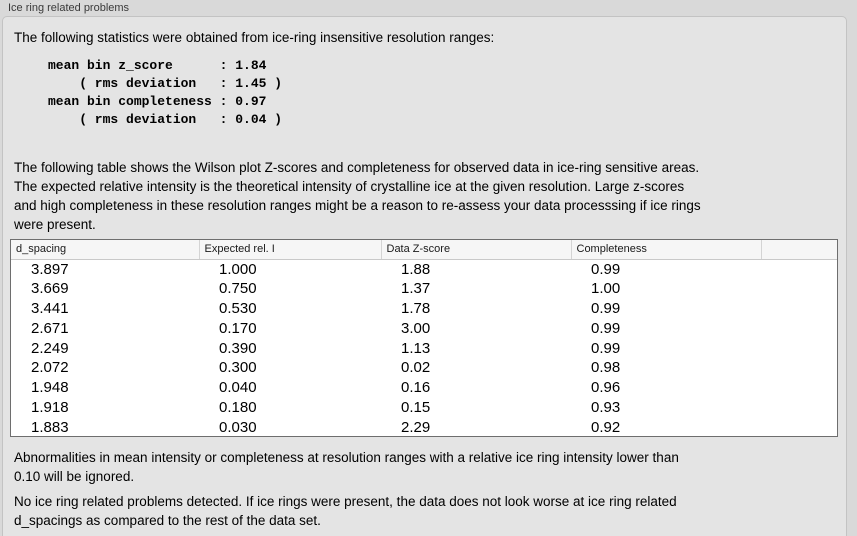 Image resolution: width=857 pixels, height=536 pixels. What do you see at coordinates (238, 427) in the screenshot?
I see `table-cell: 0.030` at bounding box center [238, 427].